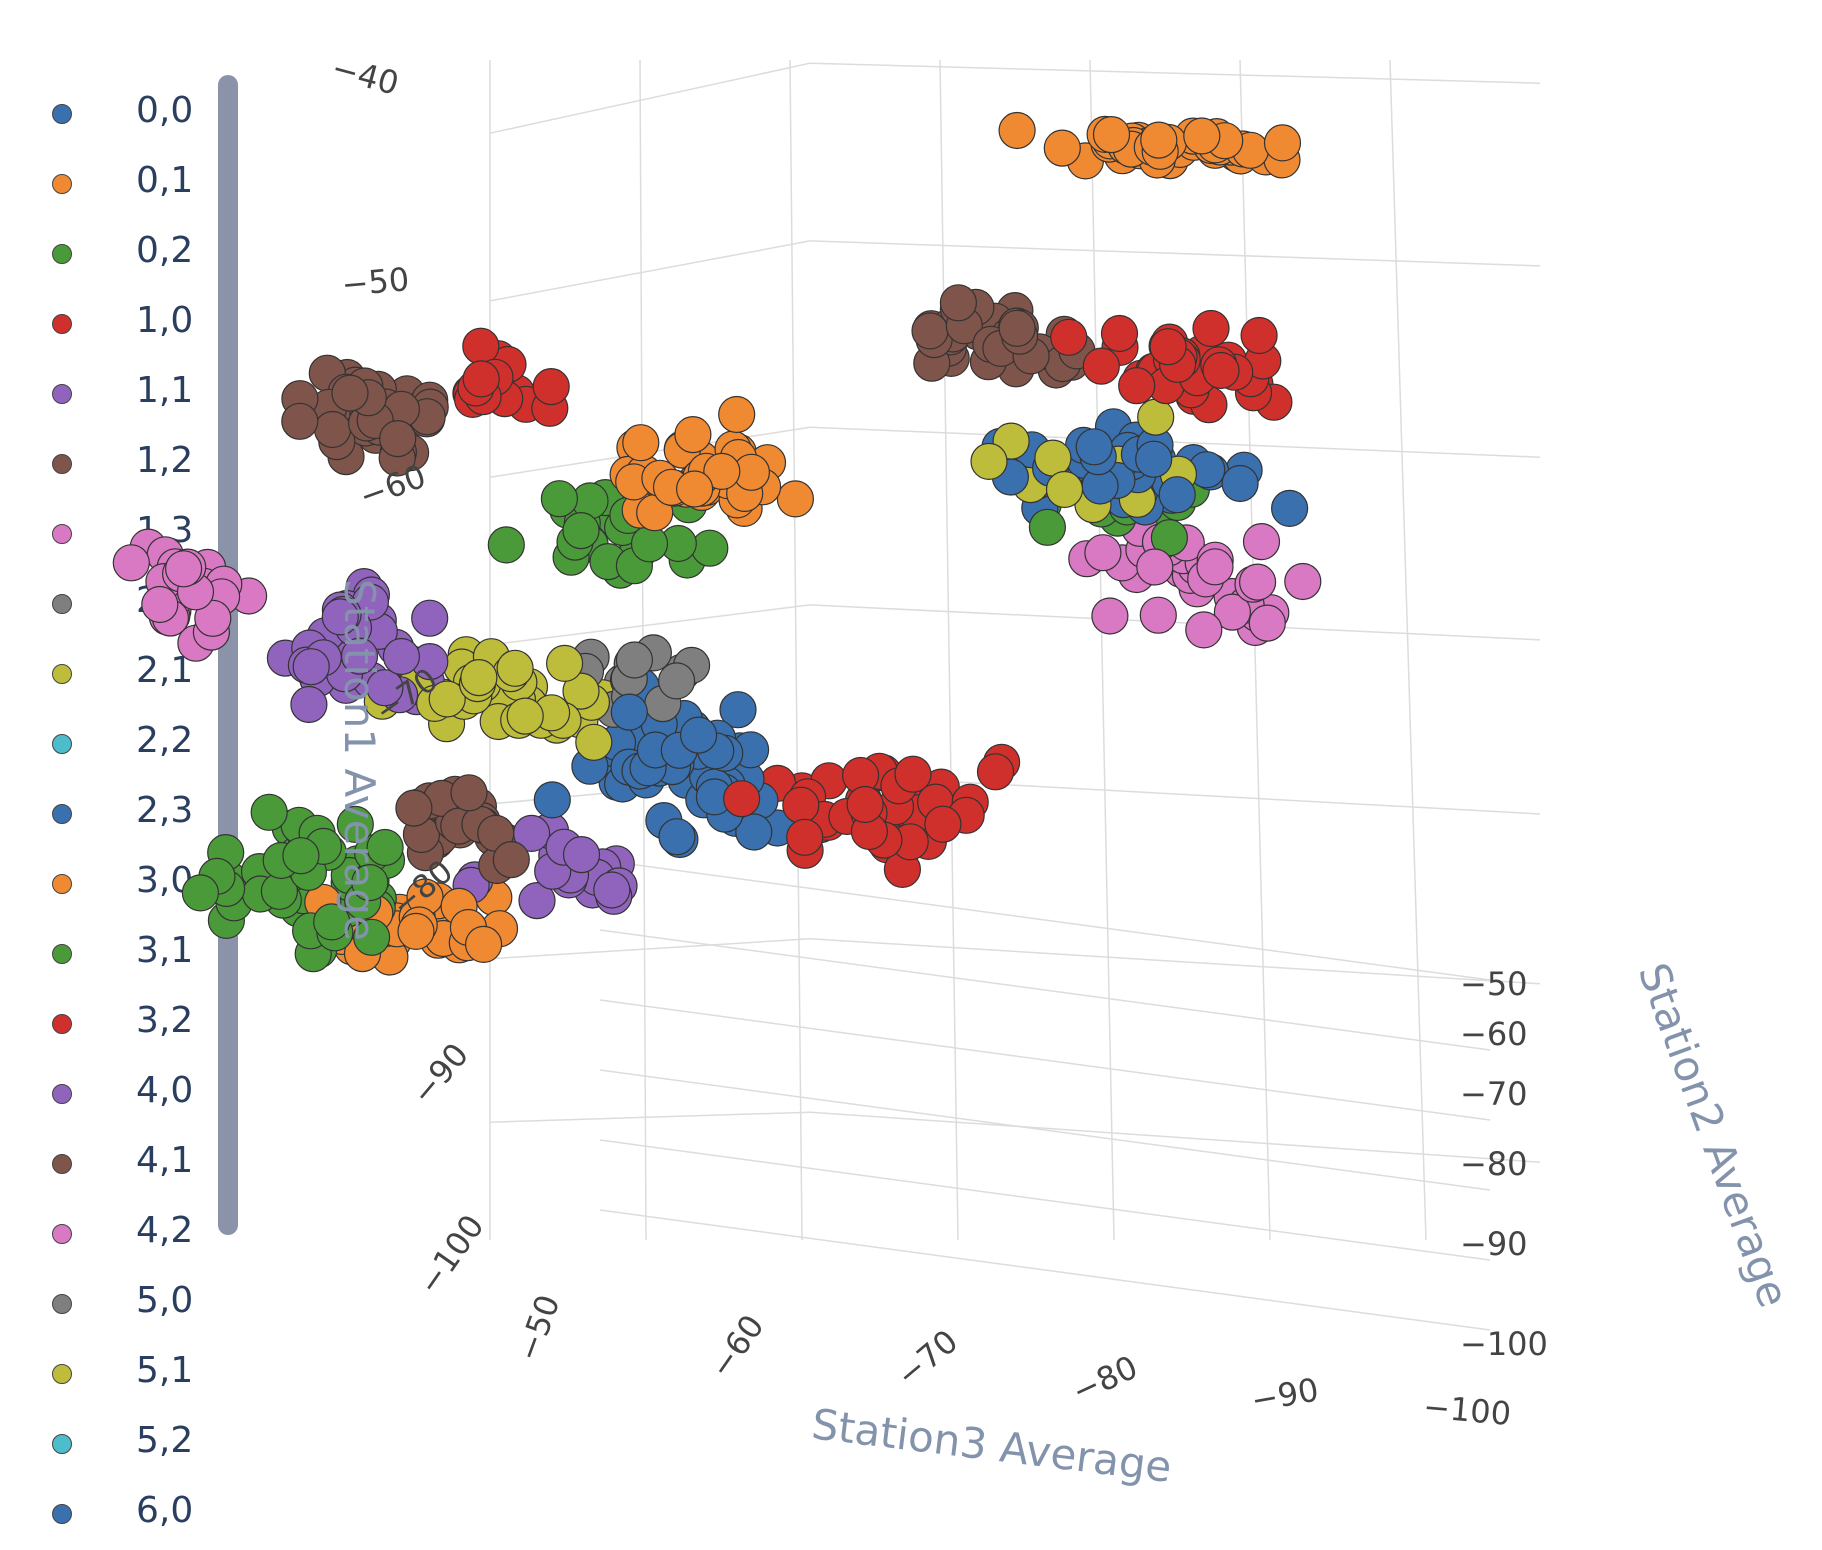  What do you see at coordinates (130, 395) in the screenshot?
I see `legend-item: 1,1` at bounding box center [130, 395].